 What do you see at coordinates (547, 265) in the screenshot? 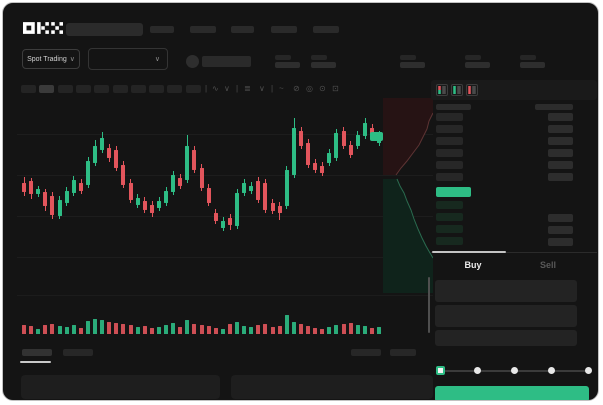
I see `tab-sell: Sell` at bounding box center [547, 265].